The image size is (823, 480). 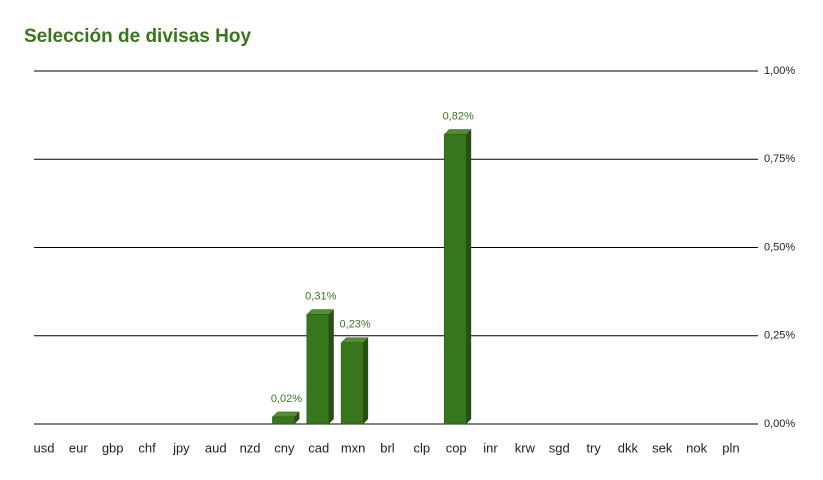 What do you see at coordinates (779, 336) in the screenshot?
I see `y-tick-label: 0,25%` at bounding box center [779, 336].